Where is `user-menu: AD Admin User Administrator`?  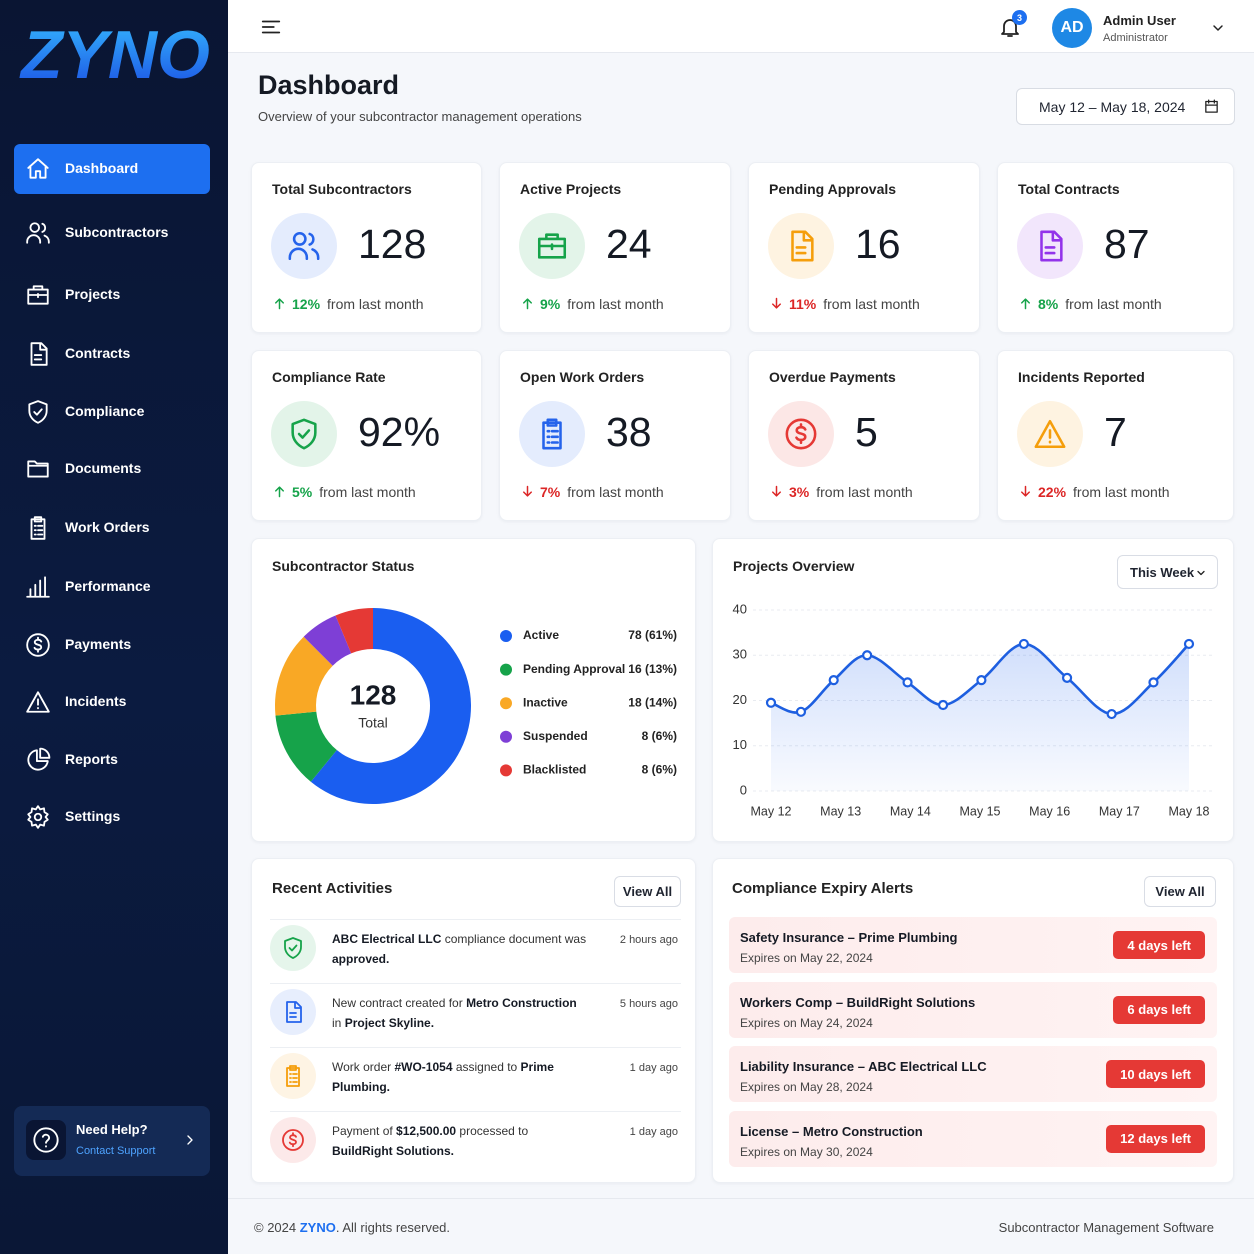
user-menu: AD Admin User Administrator is located at coordinates (1140, 27).